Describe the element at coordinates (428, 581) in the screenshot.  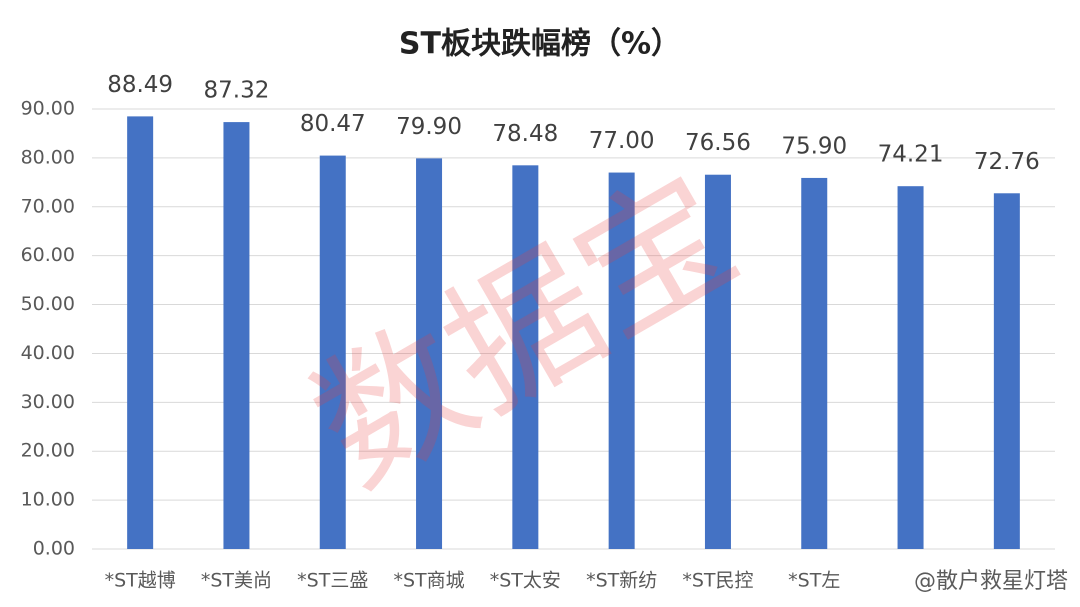
I see `x-tick-label: *ST商城` at that location.